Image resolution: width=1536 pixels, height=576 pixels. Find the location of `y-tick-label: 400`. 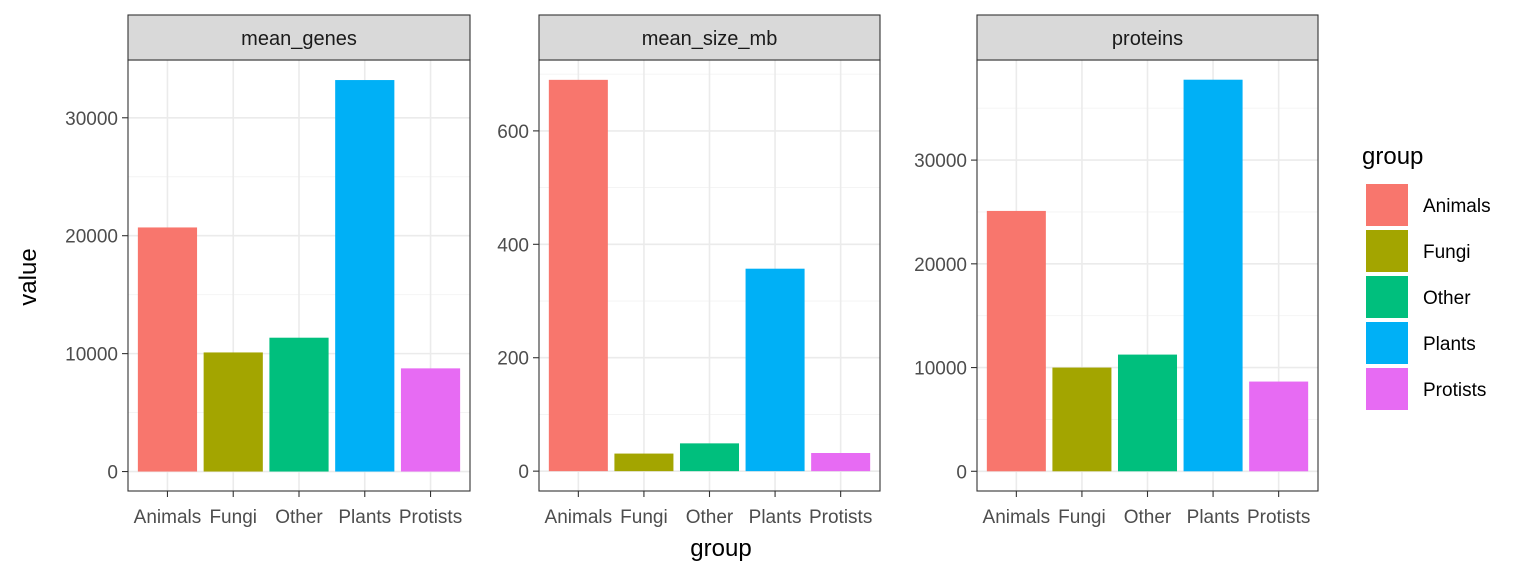

y-tick-label: 400 is located at coordinates (513, 245).